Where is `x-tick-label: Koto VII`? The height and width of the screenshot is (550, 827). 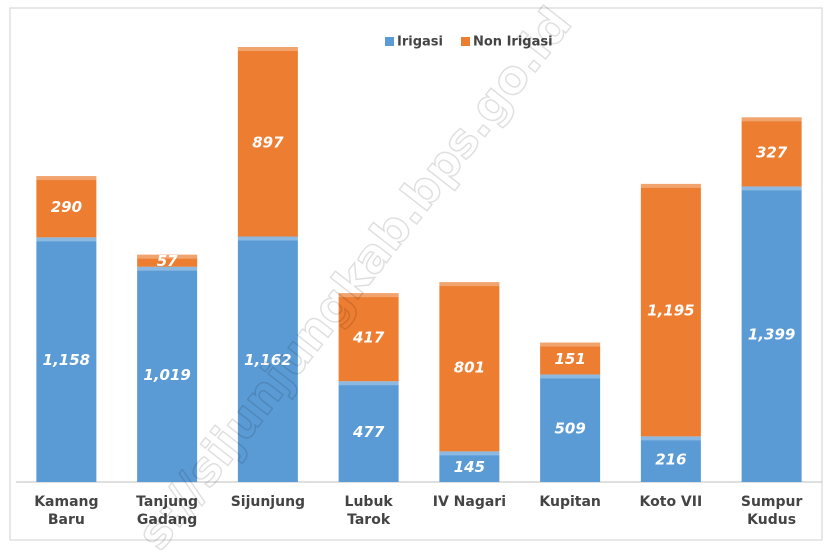
x-tick-label: Koto VII is located at coordinates (671, 502).